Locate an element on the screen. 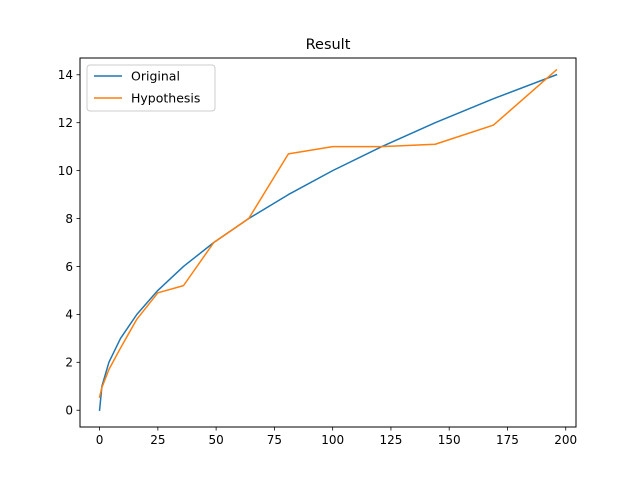 The image size is (640, 484). y-axis: 0 2 4 6 8 10 12 14 is located at coordinates (69, 243).